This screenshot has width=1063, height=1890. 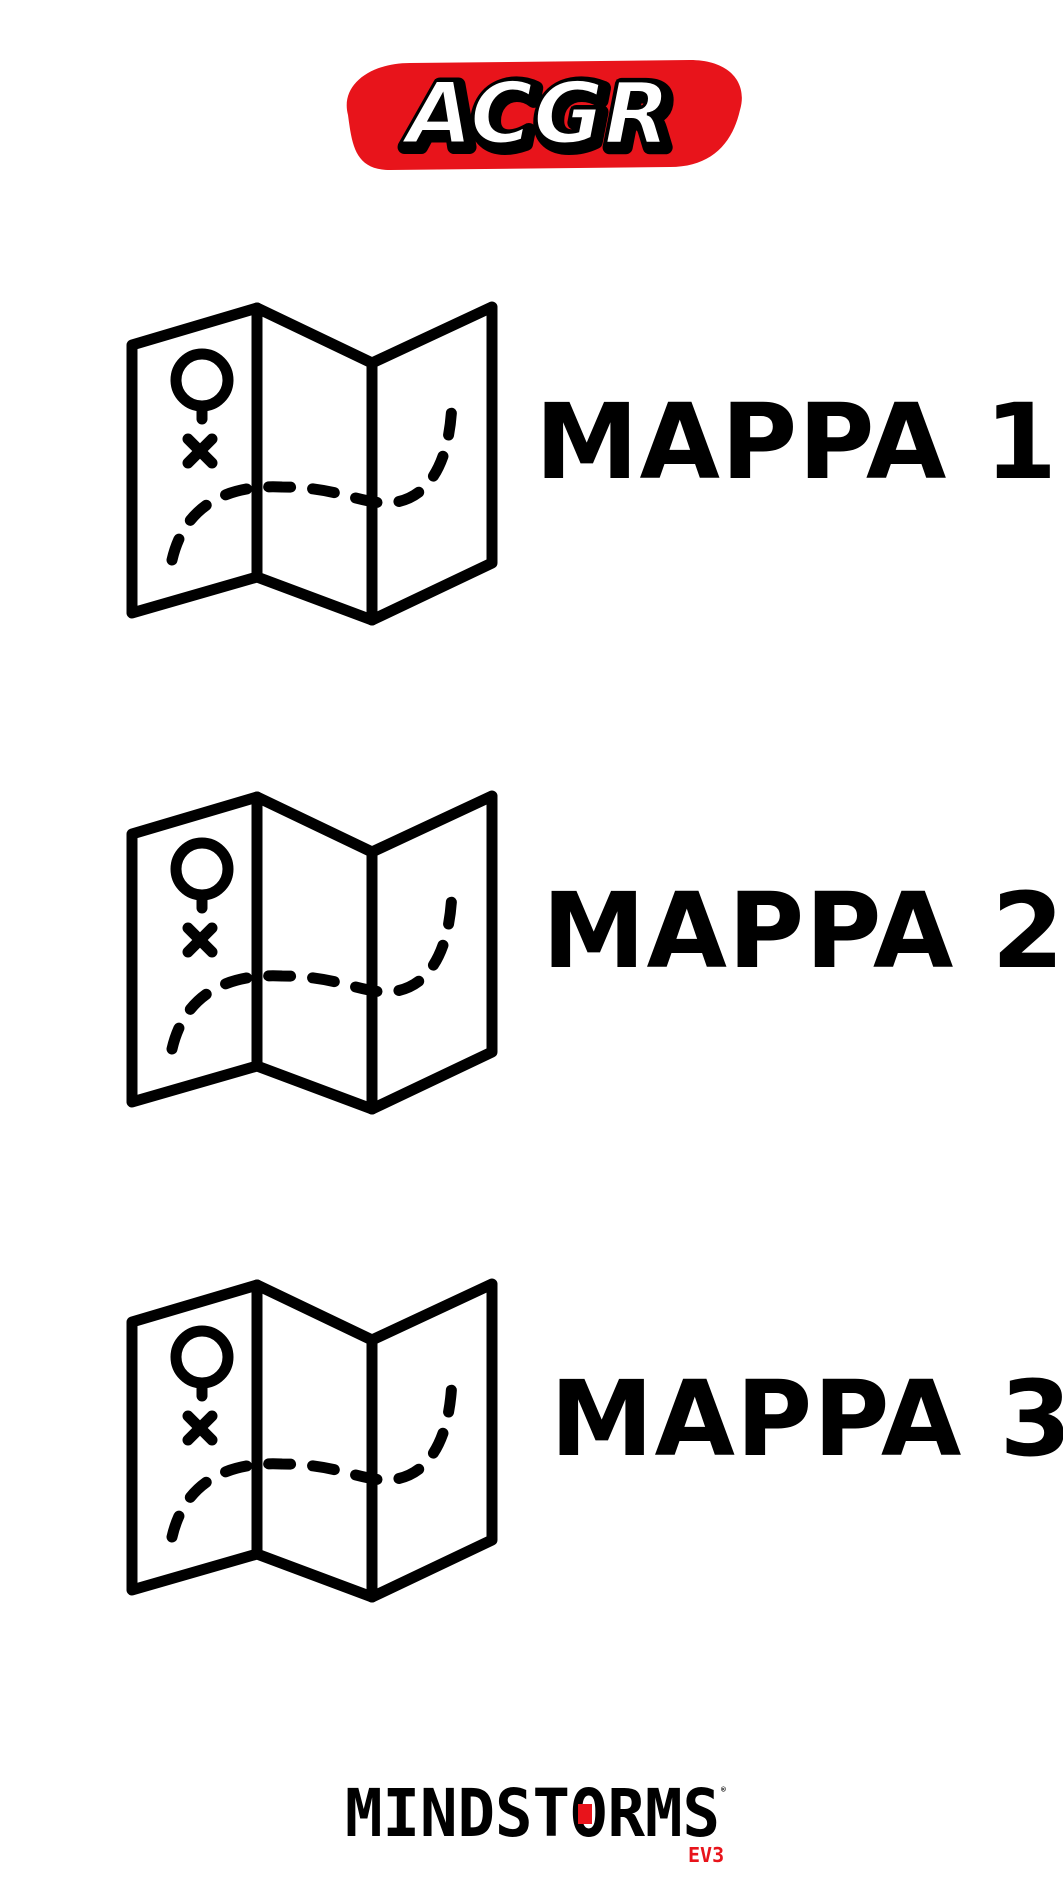 What do you see at coordinates (706, 1855) in the screenshot?
I see `svg-text: EV3` at bounding box center [706, 1855].